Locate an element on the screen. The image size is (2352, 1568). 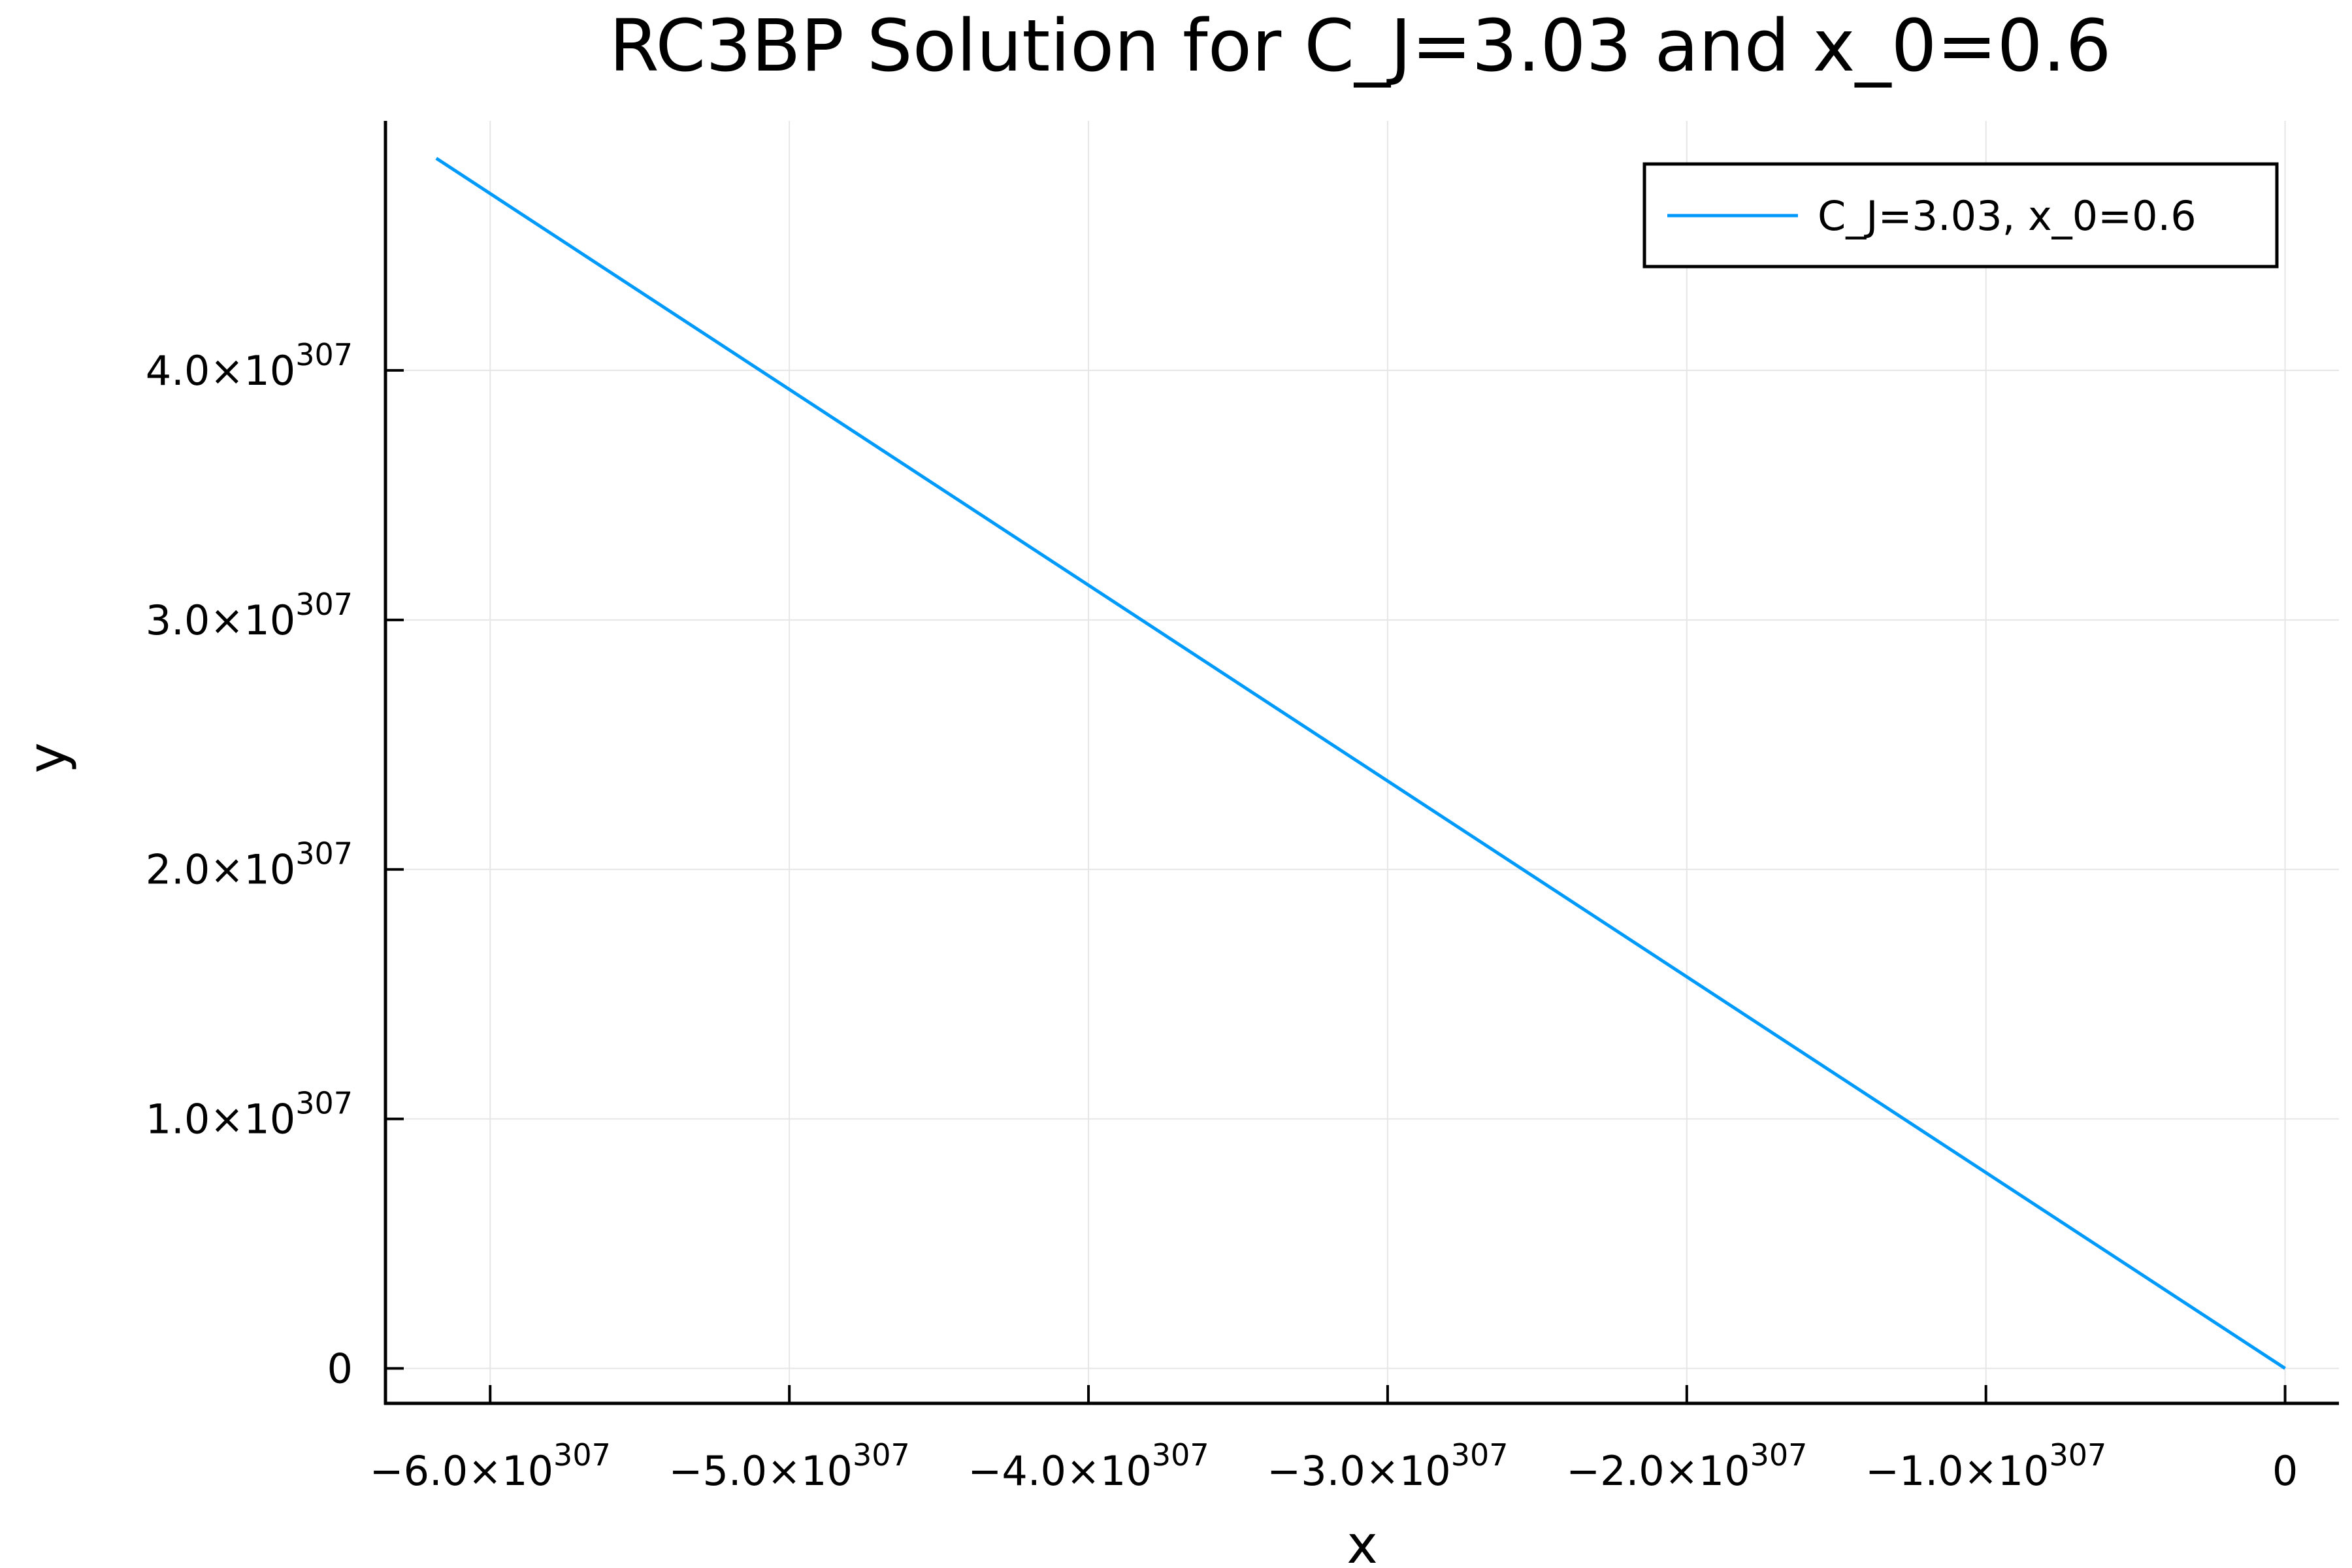
y-tick-label: 4.0×10307 is located at coordinates (249, 366).